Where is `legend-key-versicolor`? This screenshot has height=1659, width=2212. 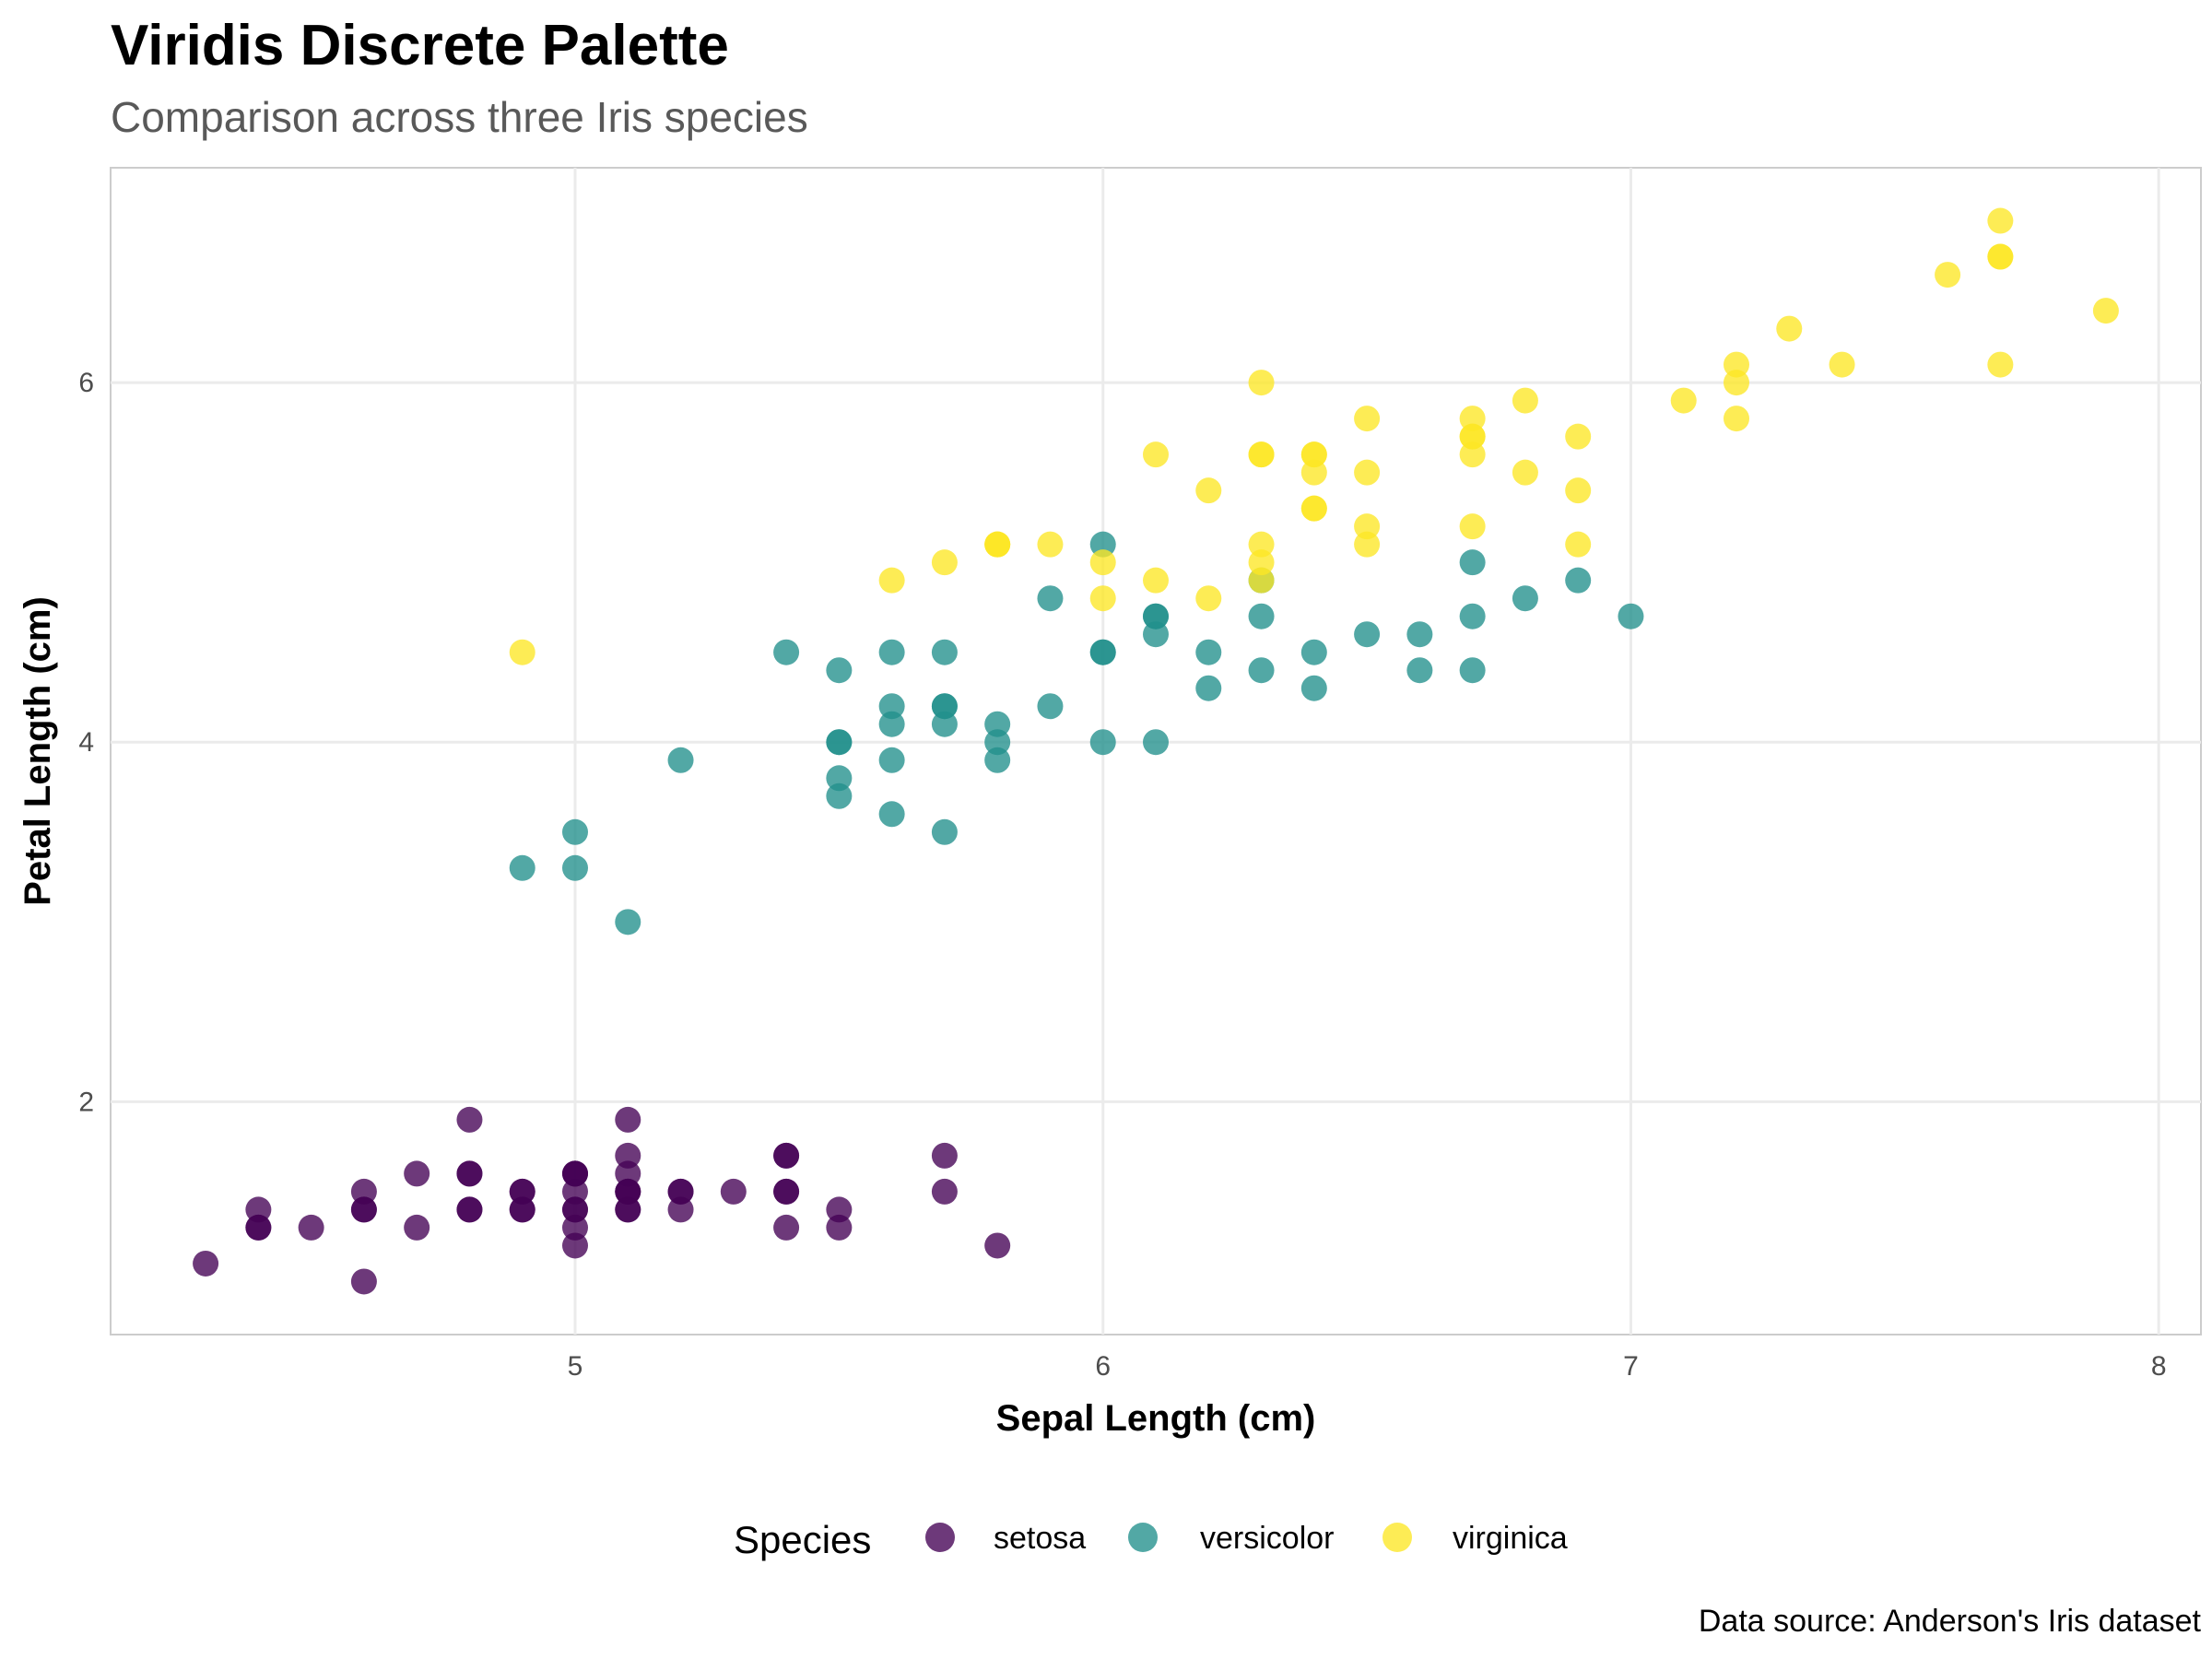
legend-key-versicolor is located at coordinates (1143, 1537).